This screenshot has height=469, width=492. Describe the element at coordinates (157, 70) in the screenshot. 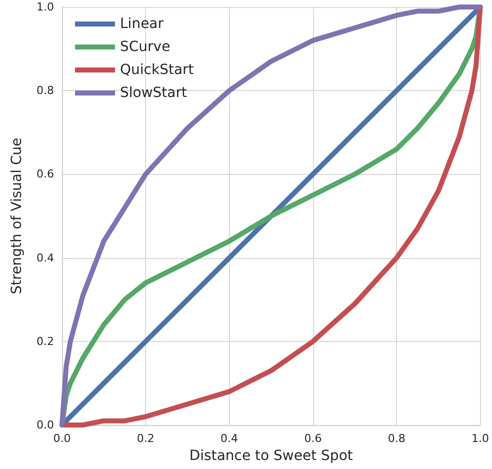

I see `legend-label: QuickStart` at that location.